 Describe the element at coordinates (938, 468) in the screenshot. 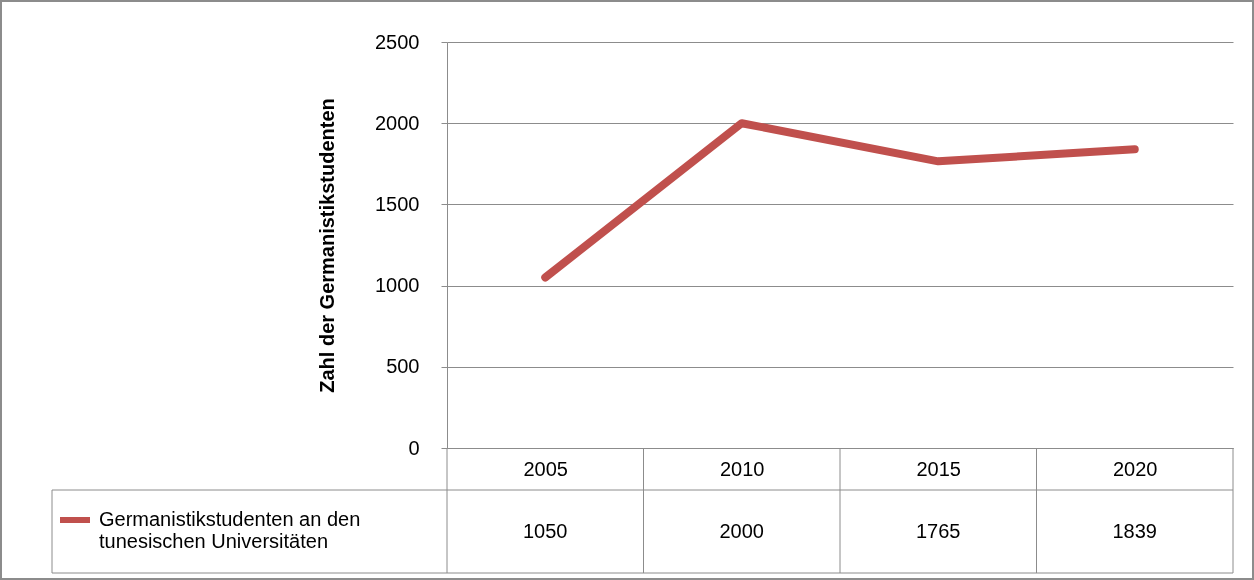

I see `x-tick-label: 2015` at that location.